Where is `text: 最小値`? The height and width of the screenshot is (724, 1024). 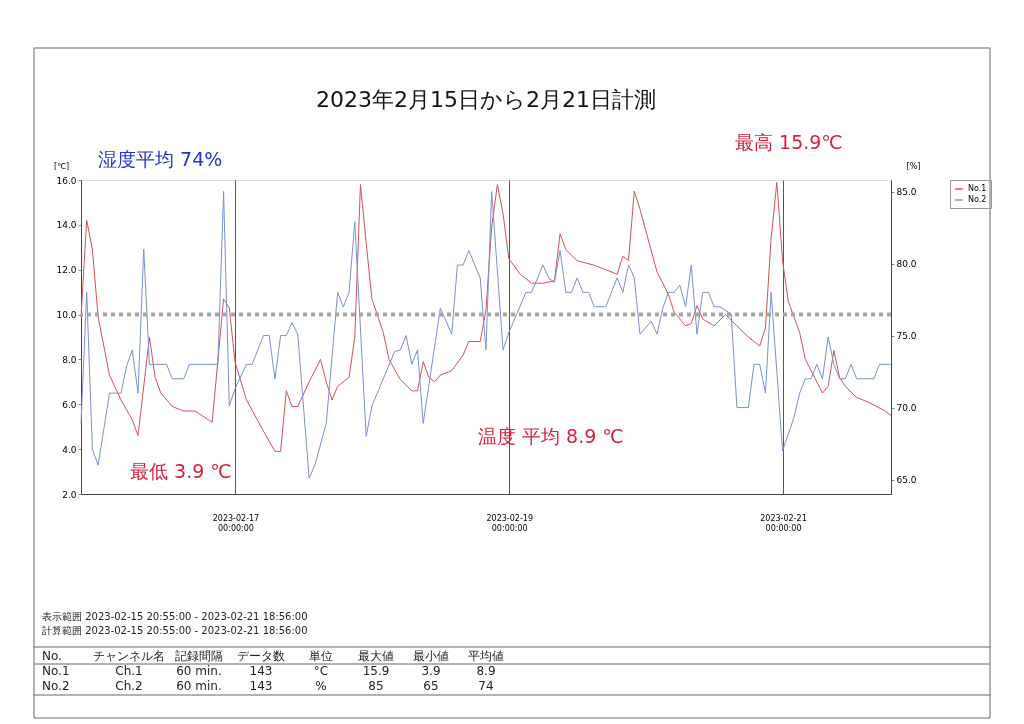 text: 最小値 is located at coordinates (431, 656).